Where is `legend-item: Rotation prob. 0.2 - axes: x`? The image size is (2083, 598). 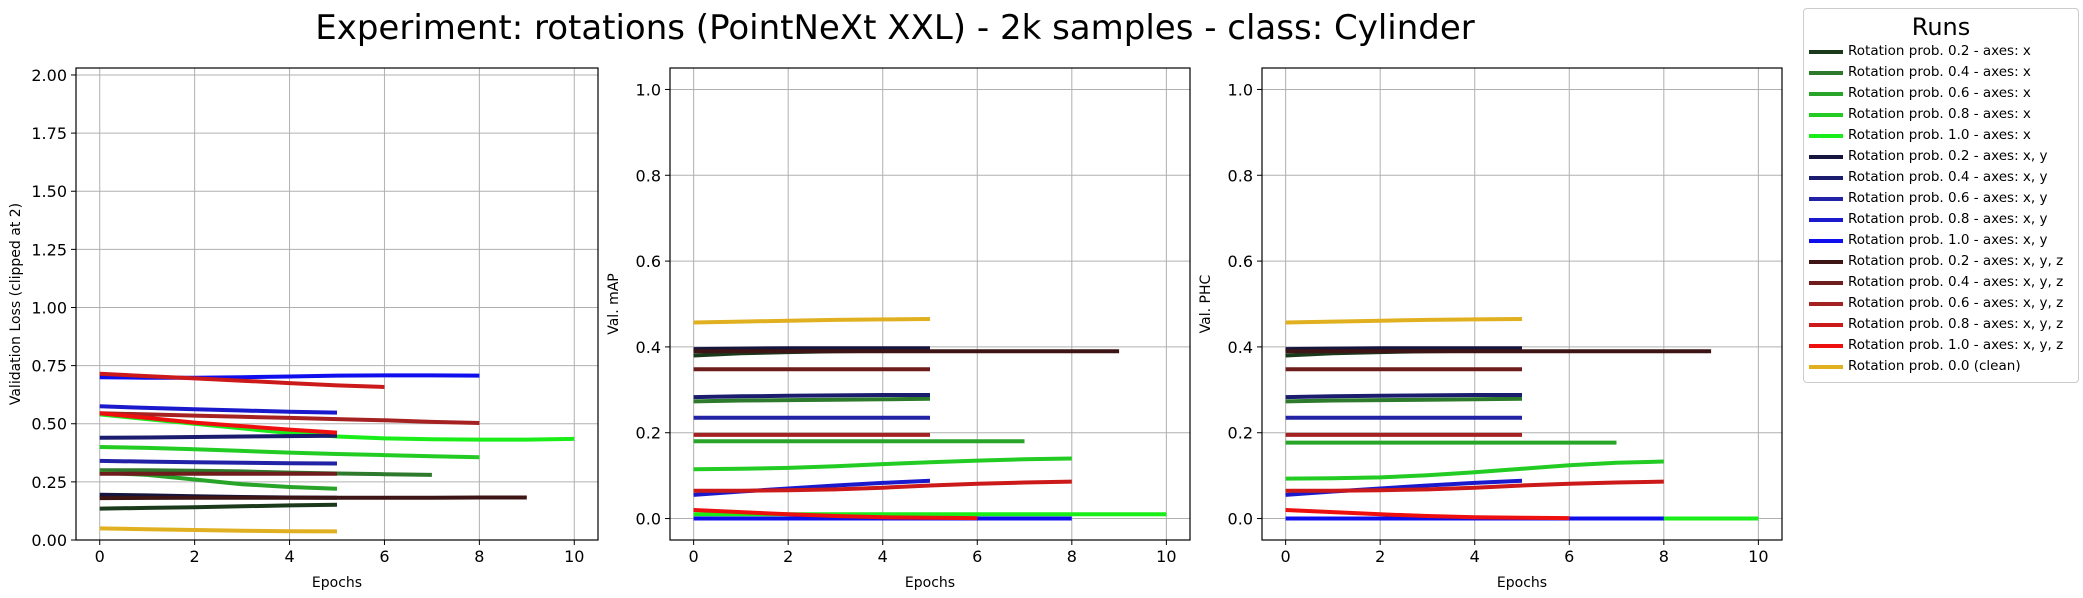 legend-item: Rotation prob. 0.2 - axes: x is located at coordinates (1941, 51).